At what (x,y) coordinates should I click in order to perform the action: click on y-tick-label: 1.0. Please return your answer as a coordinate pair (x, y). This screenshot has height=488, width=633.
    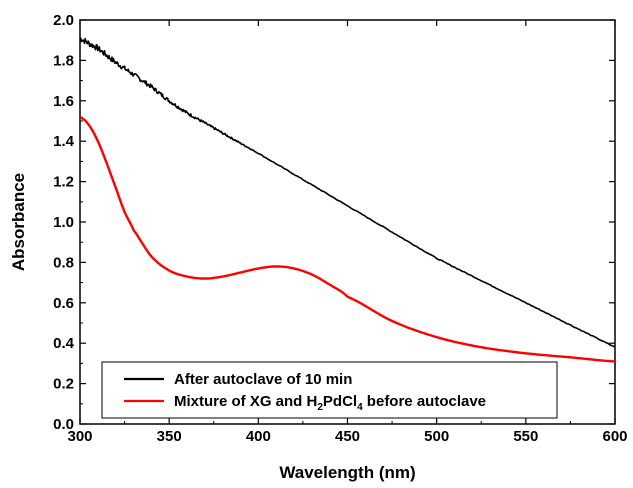
    Looking at the image, I should click on (63, 222).